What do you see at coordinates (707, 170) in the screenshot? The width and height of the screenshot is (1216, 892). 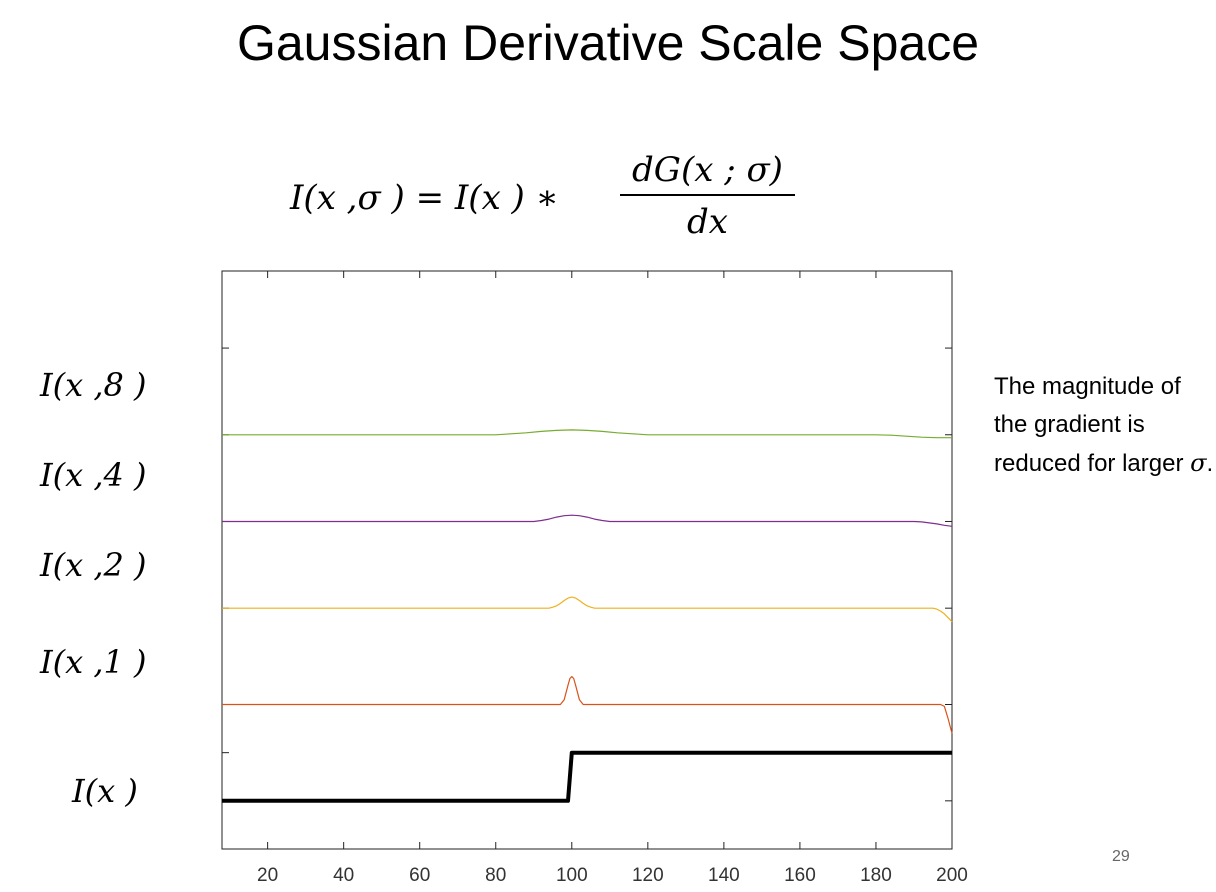 I see `equation-numerator: dG(x ; σ)` at bounding box center [707, 170].